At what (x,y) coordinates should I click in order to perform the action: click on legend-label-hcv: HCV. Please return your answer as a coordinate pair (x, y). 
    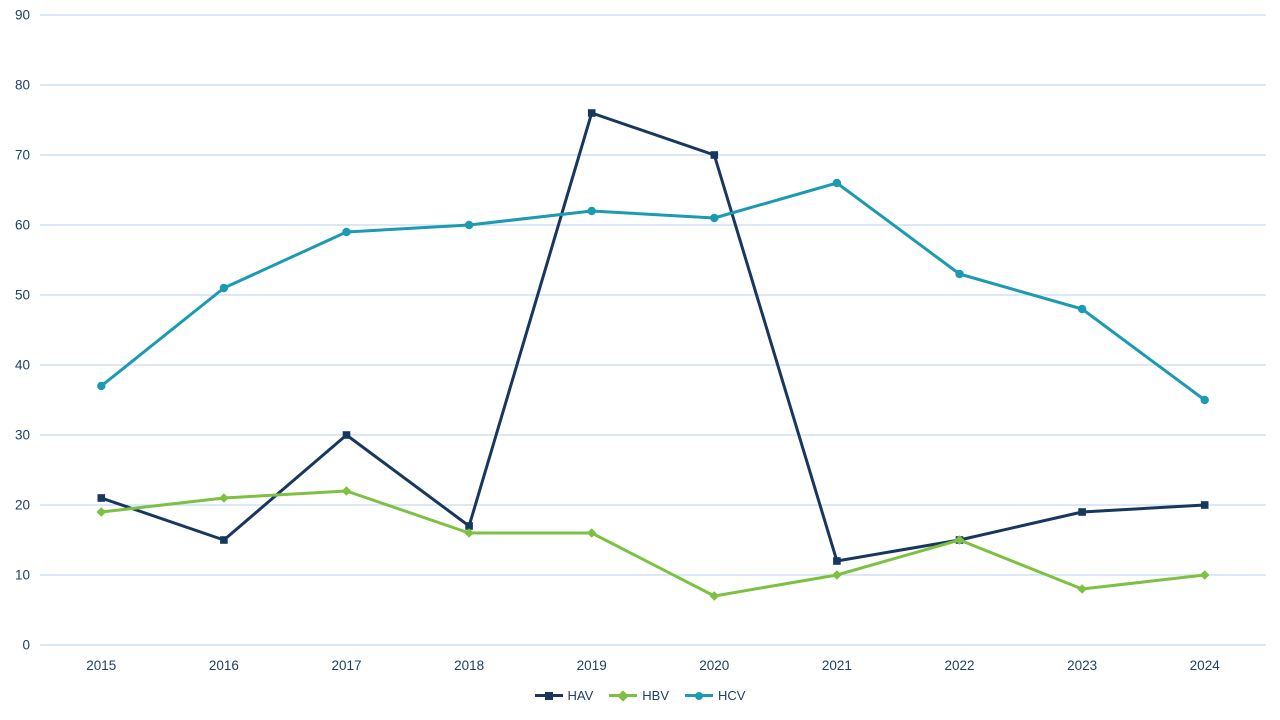
    Looking at the image, I should click on (732, 695).